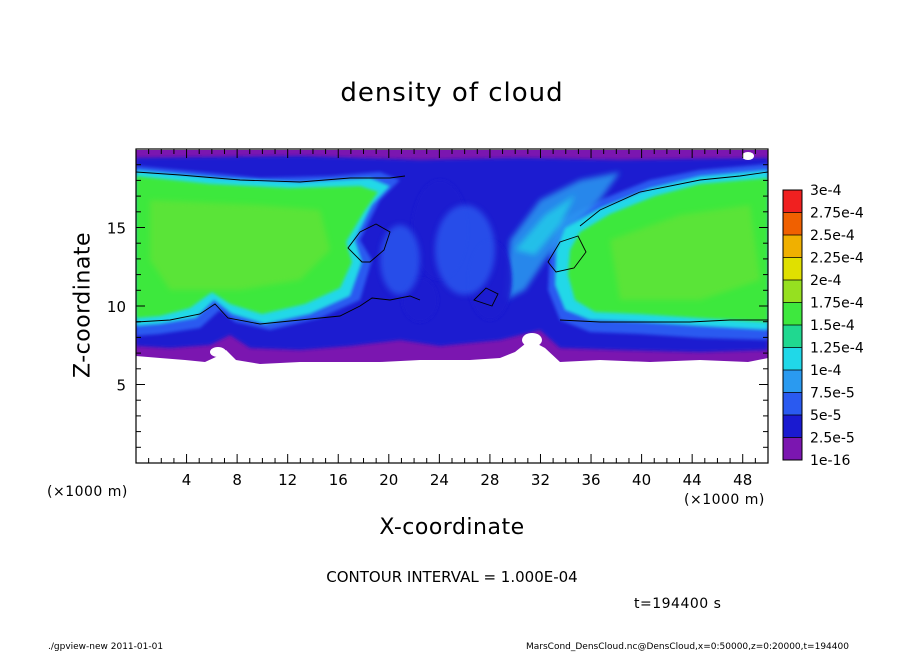 Image resolution: width=904 pixels, height=654 pixels. What do you see at coordinates (826, 191) in the screenshot?
I see `colorbar-label: 3e-4` at bounding box center [826, 191].